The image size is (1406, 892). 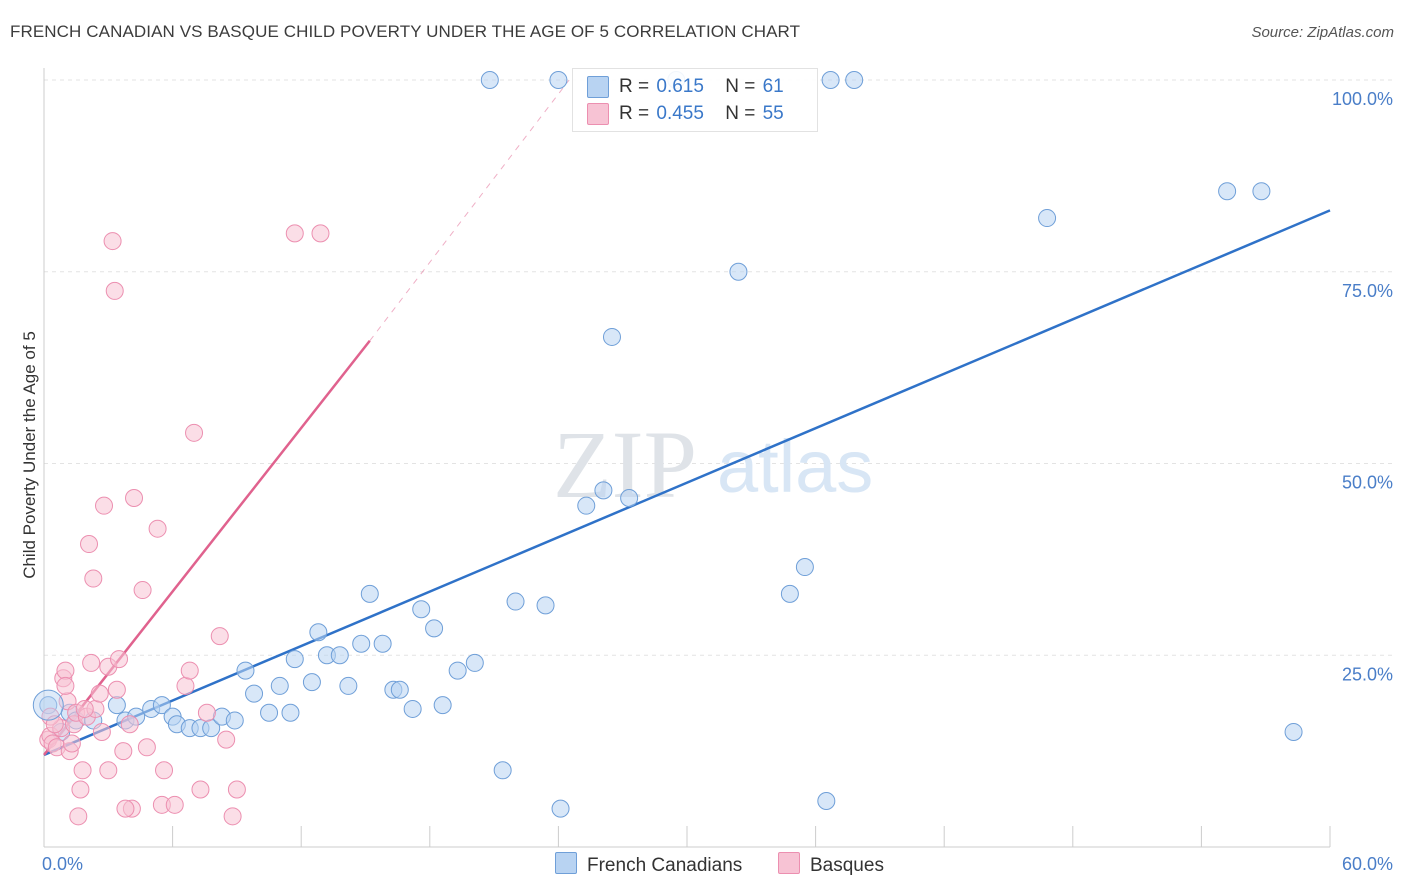 I want to click on legend-n-value: 61, so click(x=773, y=87).